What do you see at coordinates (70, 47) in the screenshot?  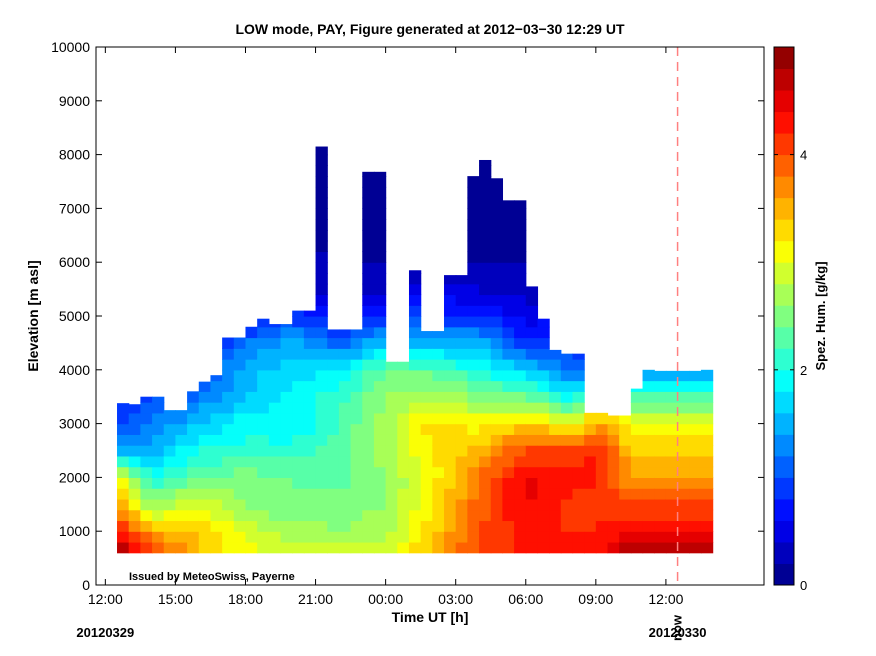 I see `y-tick-label: 10000` at bounding box center [70, 47].